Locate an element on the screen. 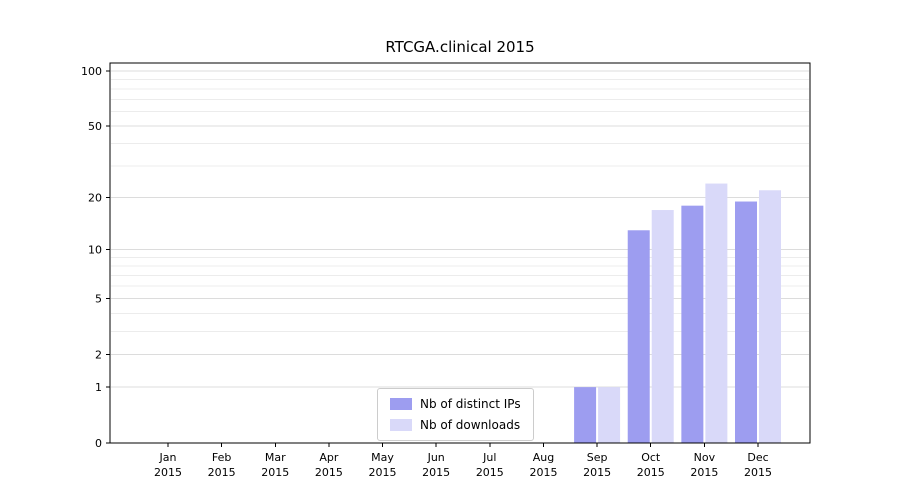 This screenshot has width=900, height=500. y-tick-label: 2 is located at coordinates (98, 354).